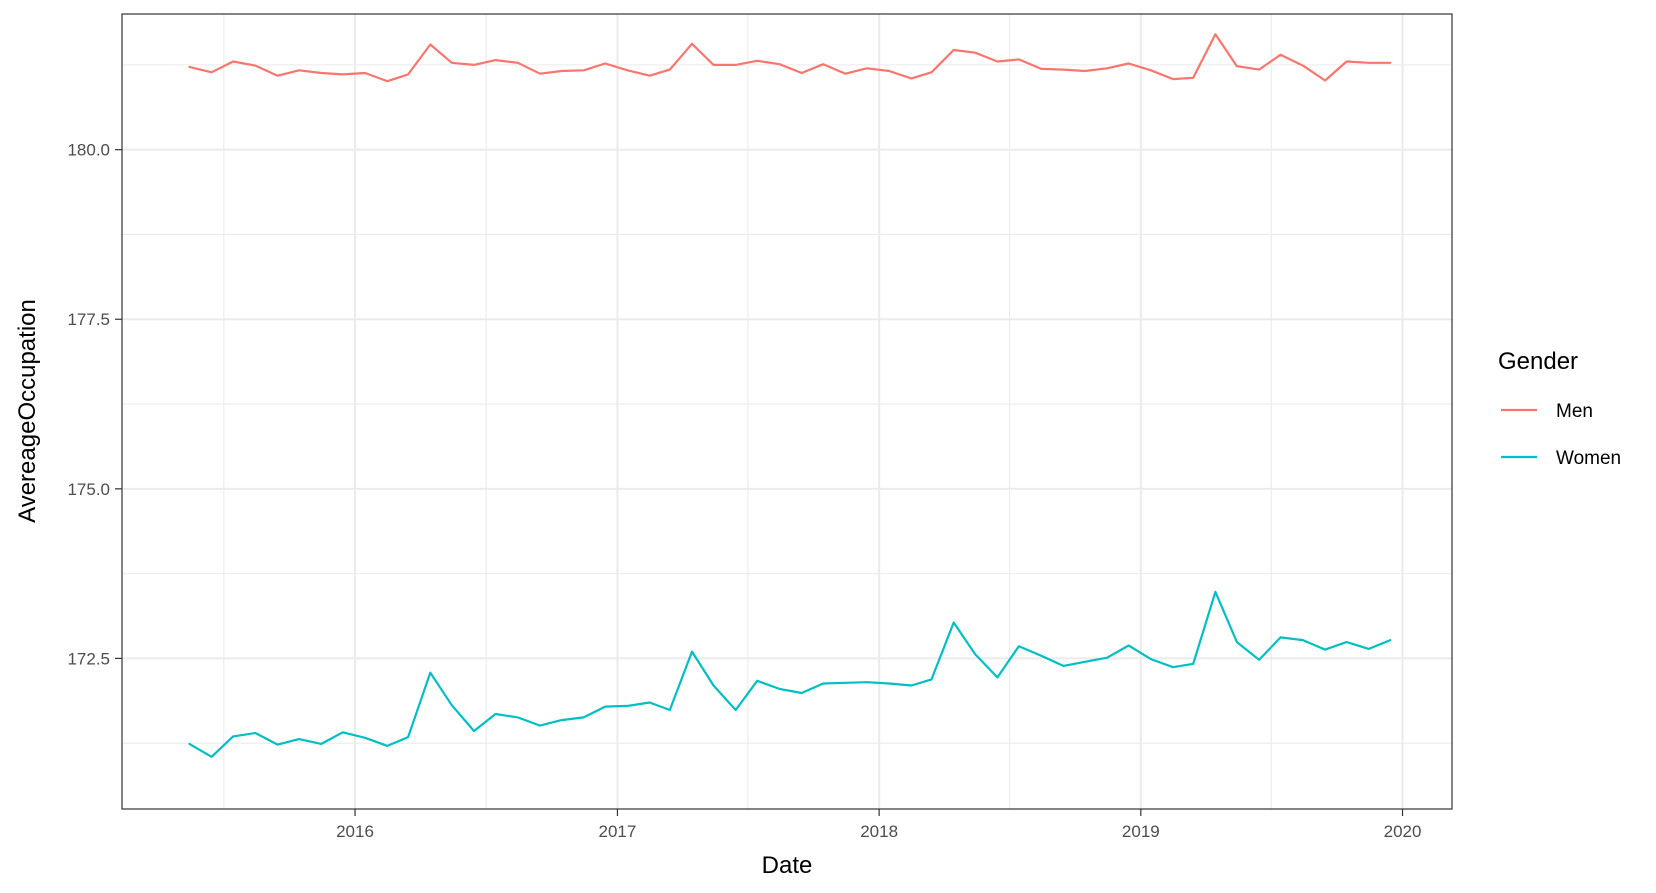  Describe the element at coordinates (790, 674) in the screenshot. I see `series-line-women` at that location.